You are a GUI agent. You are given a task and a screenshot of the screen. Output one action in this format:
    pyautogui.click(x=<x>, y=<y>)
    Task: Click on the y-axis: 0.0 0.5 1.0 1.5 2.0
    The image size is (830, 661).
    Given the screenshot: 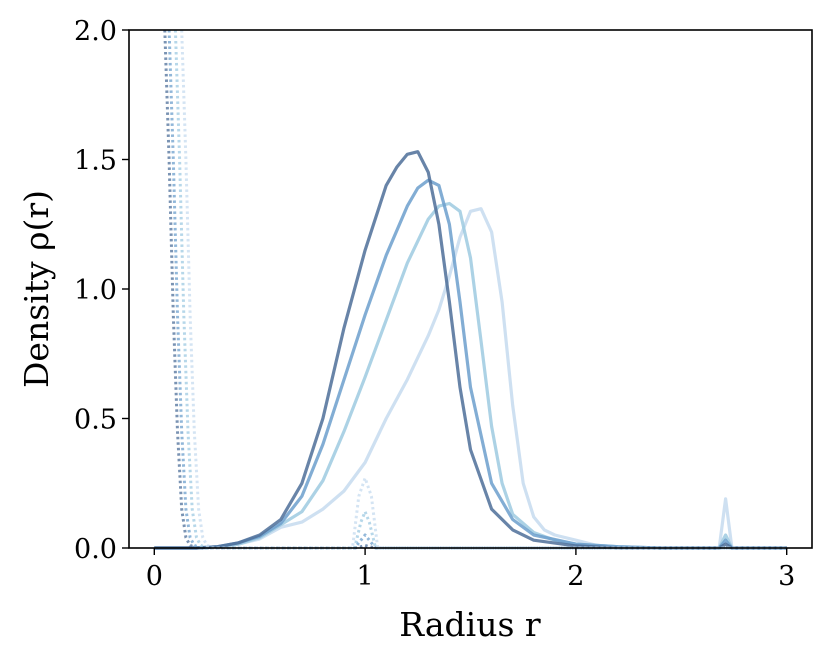 What is the action you would take?
    pyautogui.click(x=101, y=290)
    